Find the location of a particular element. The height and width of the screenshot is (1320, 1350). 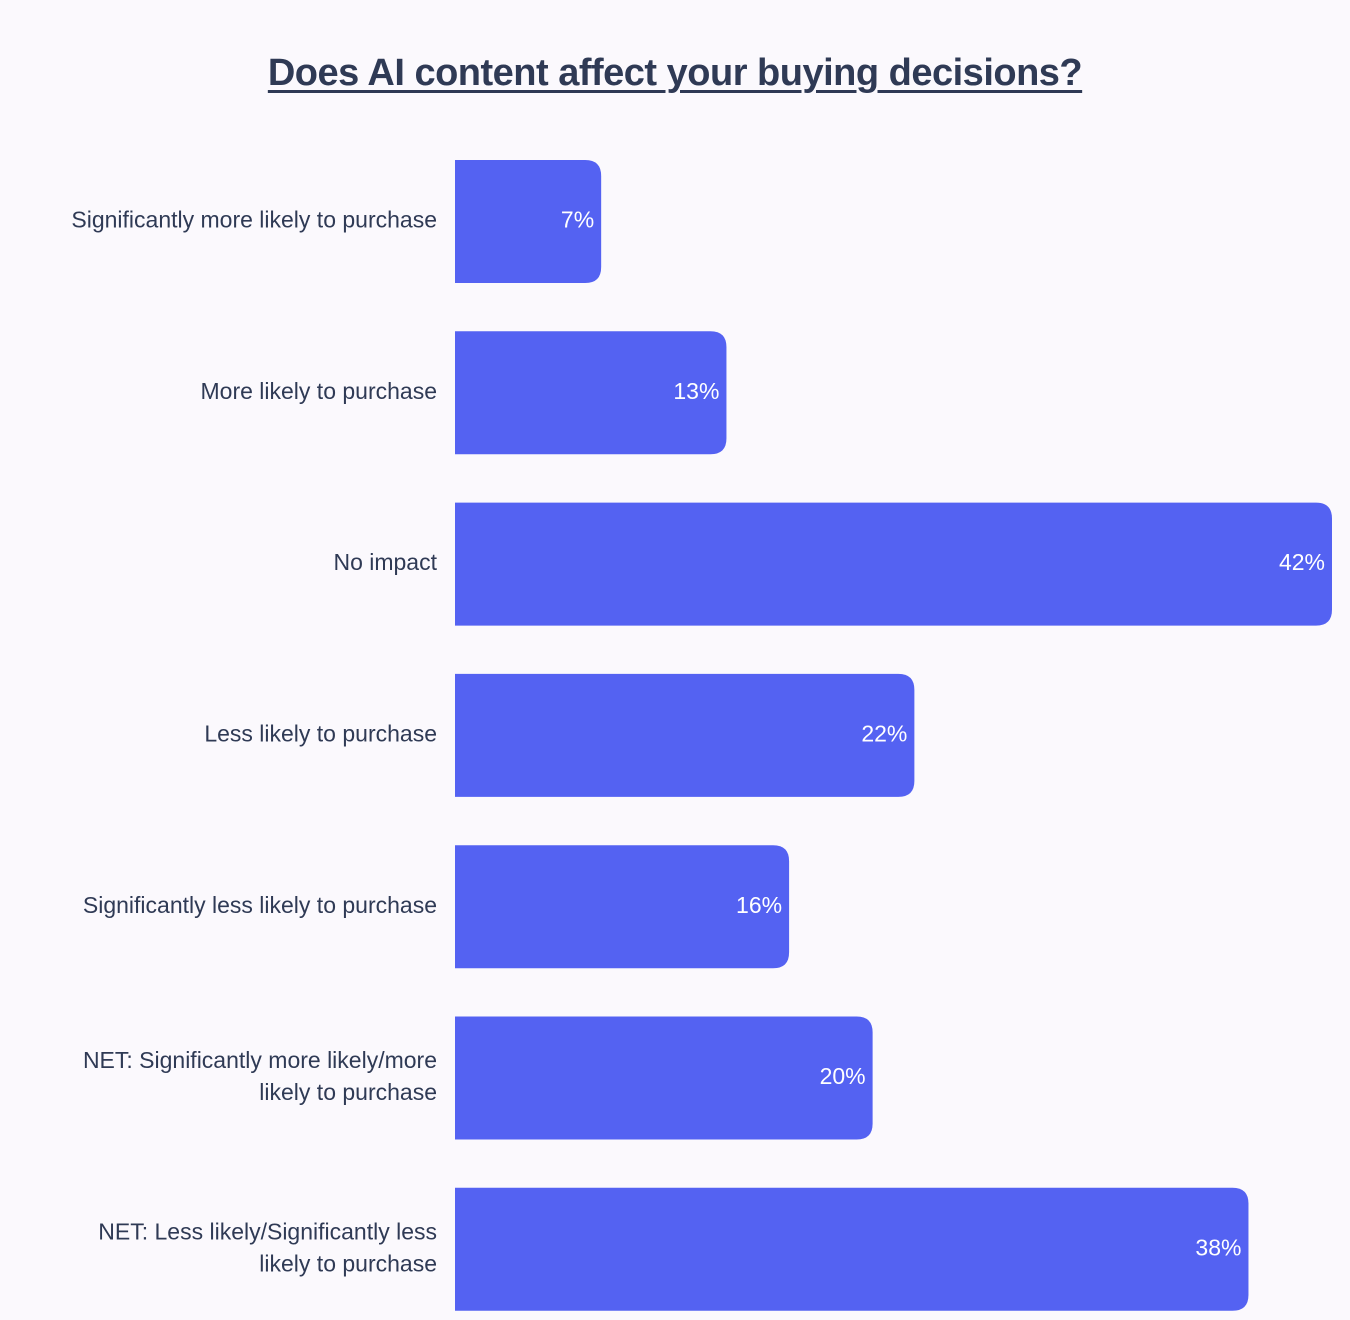

category-label-3: No impact is located at coordinates (385, 562).